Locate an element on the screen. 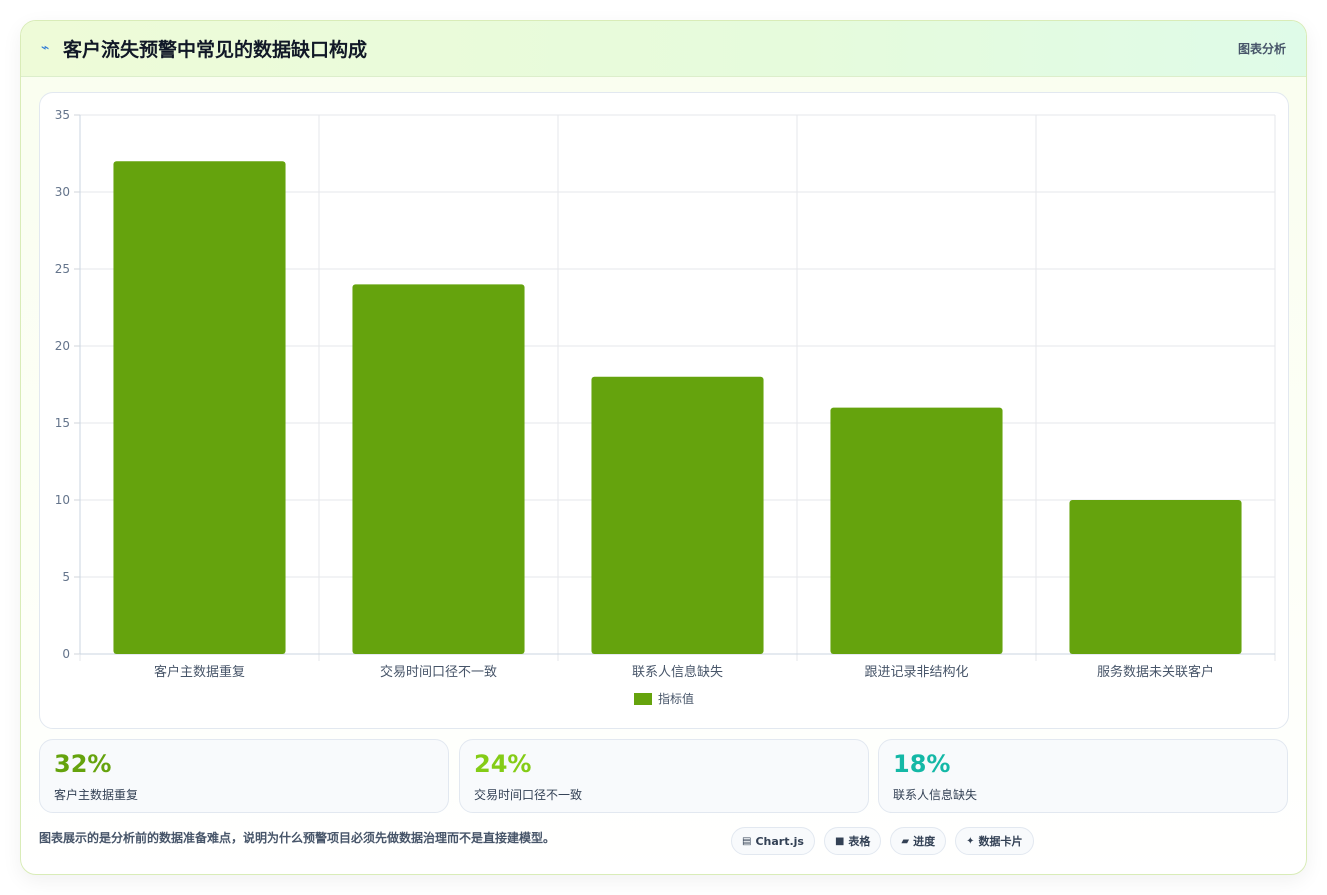 This screenshot has height=895, width=1327. feature-pills: ▤ Chart.js ■ 表格 ▰ 进度 ✦ 数据卡片 is located at coordinates (882, 841).